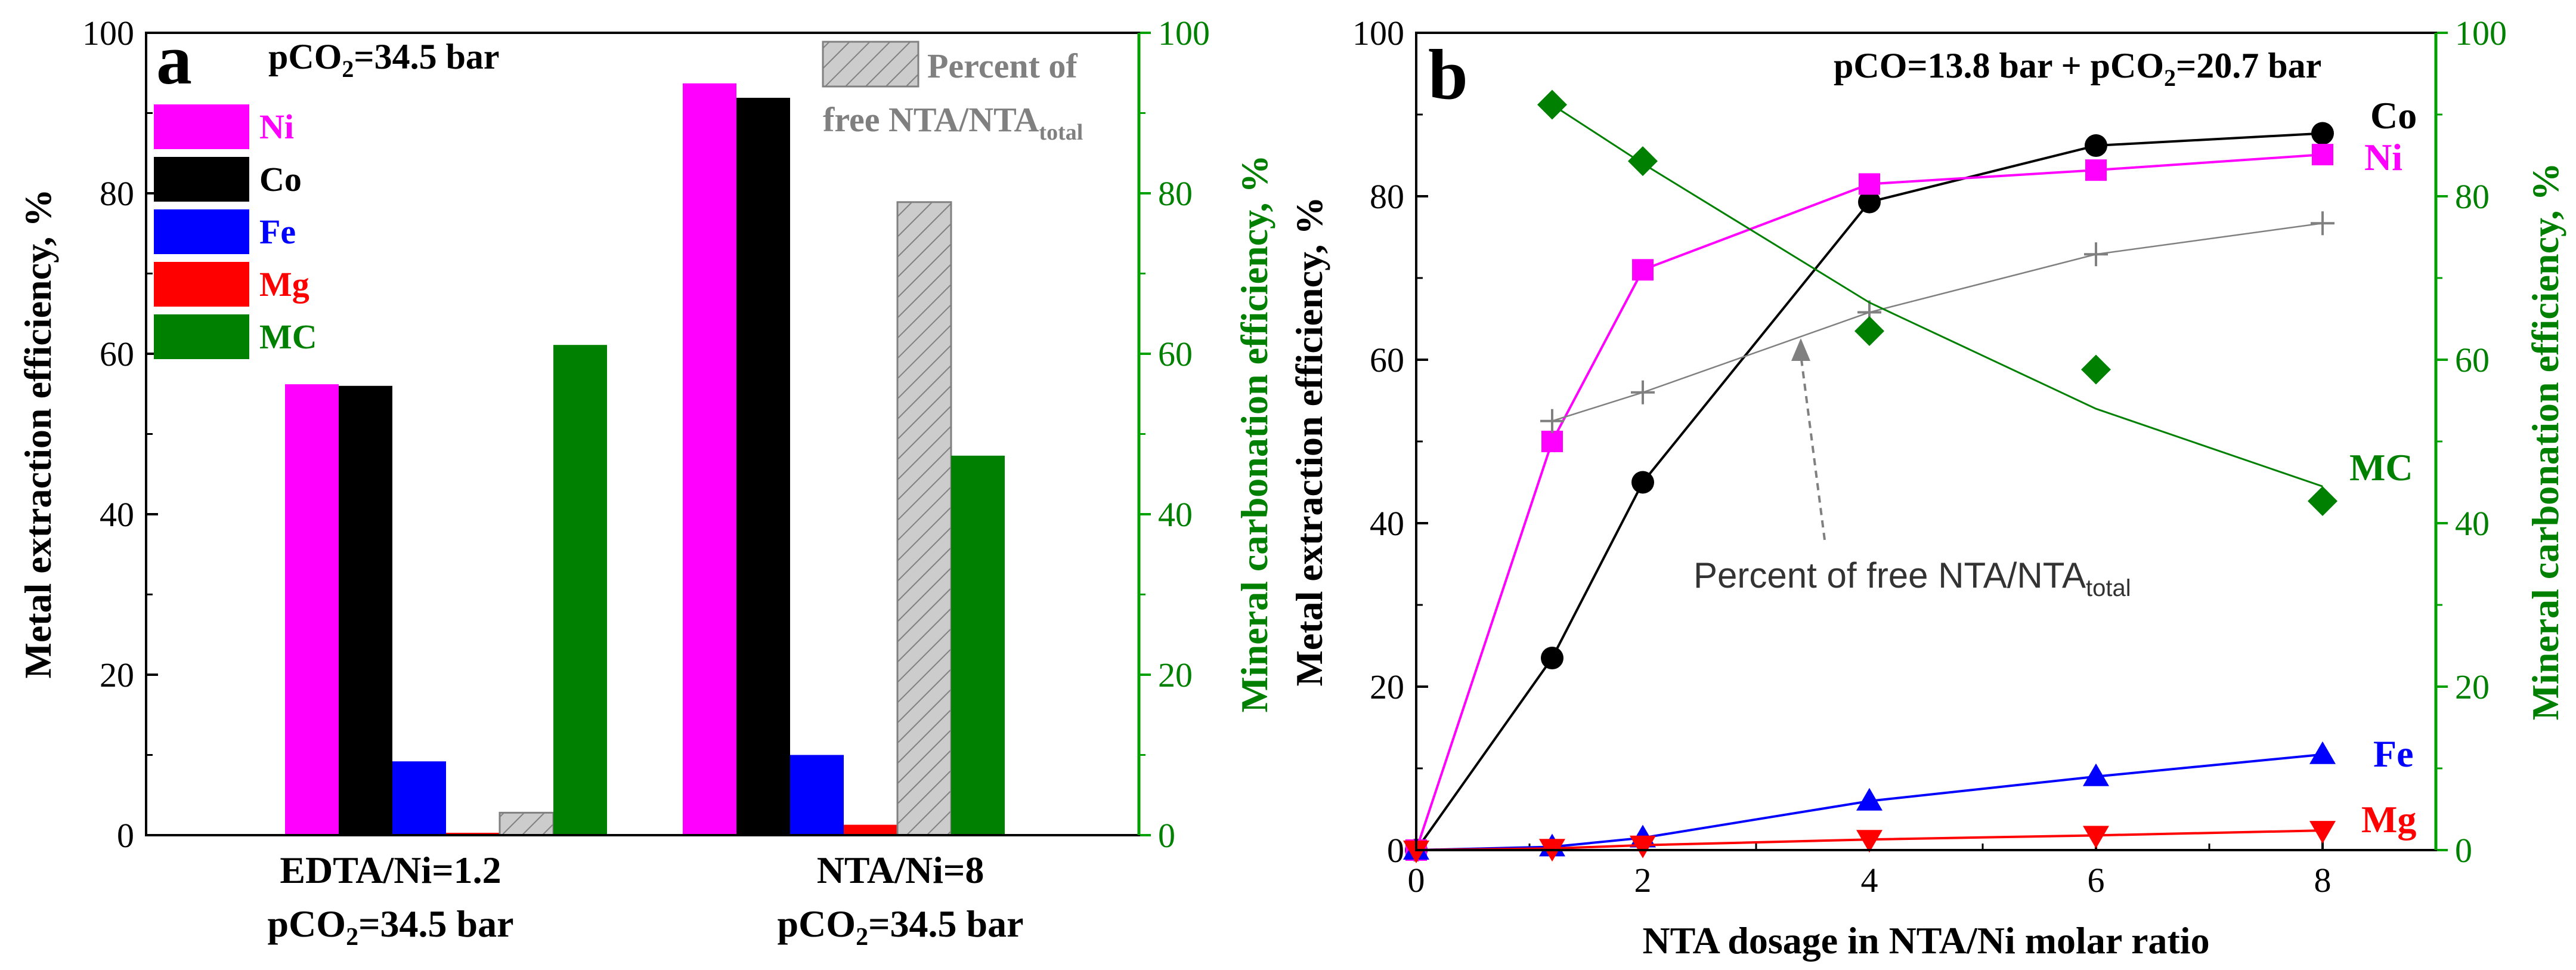  I want to click on a-bar-co-nta, so click(763, 466).